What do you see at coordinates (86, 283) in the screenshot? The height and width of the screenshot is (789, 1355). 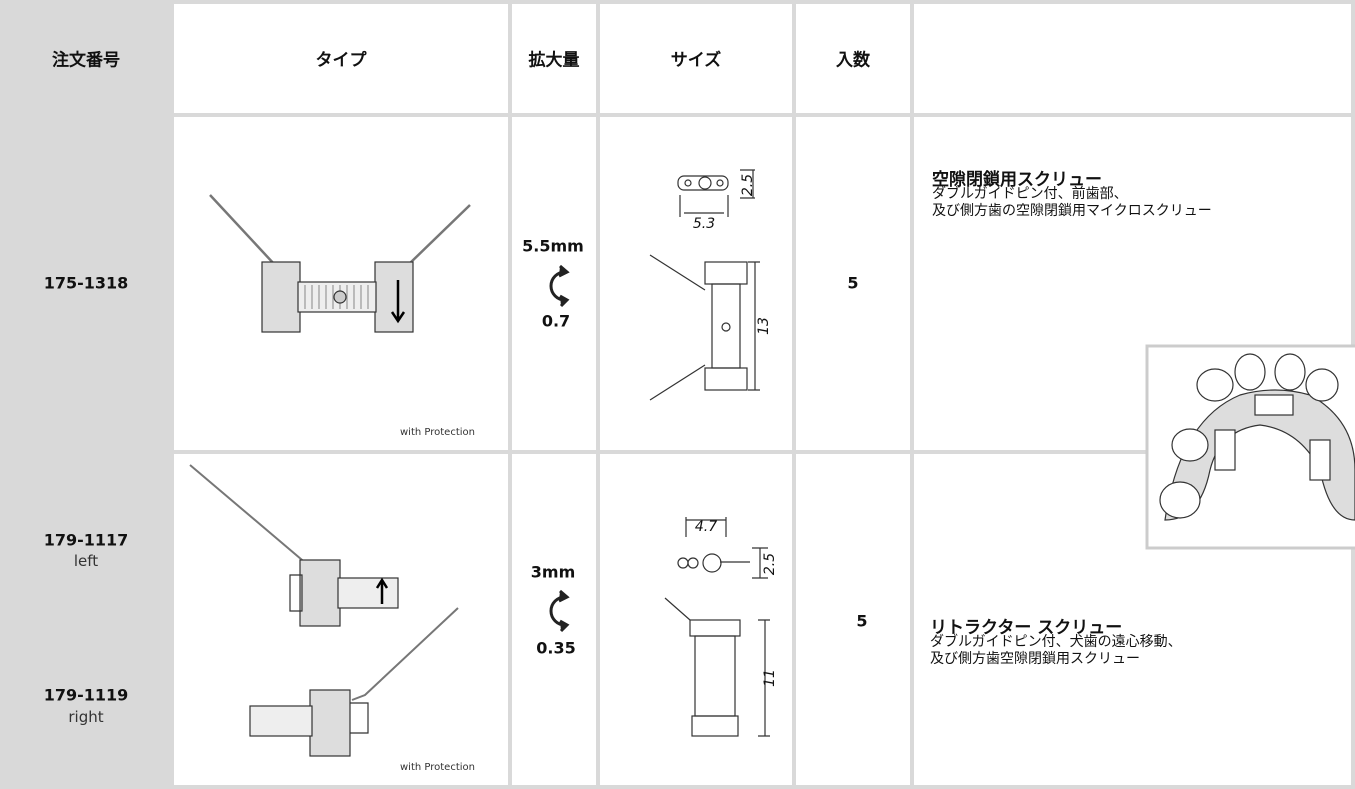 I see `order-number: 175-1318` at bounding box center [86, 283].